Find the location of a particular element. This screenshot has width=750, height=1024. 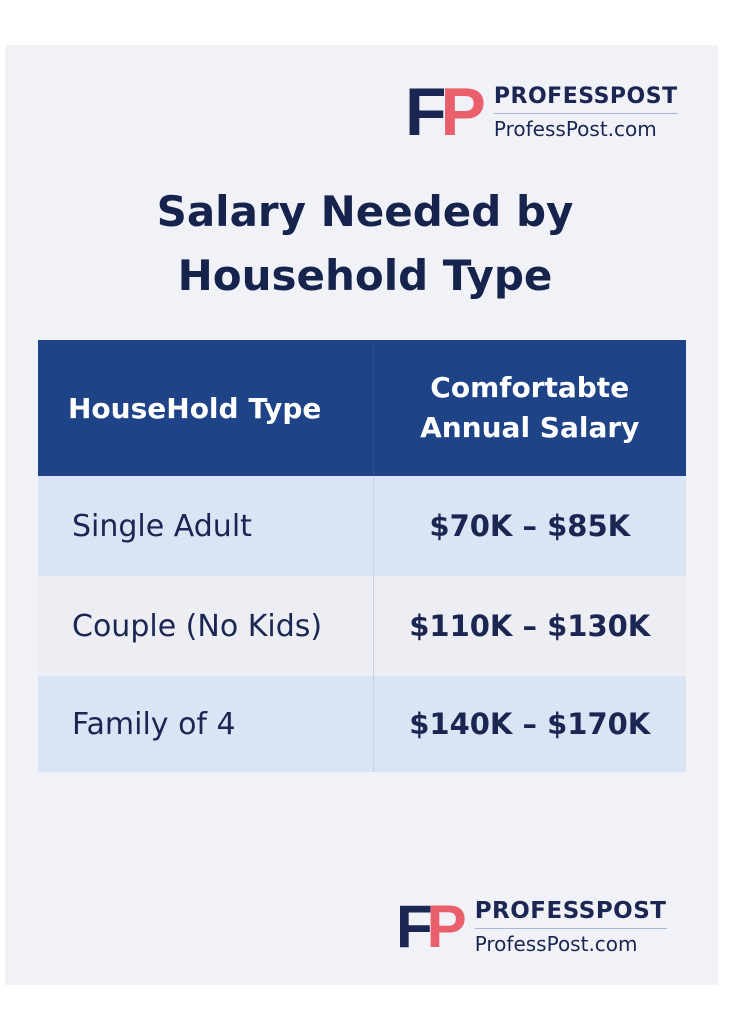

salary-cell: $70K – $85K is located at coordinates (529, 526).